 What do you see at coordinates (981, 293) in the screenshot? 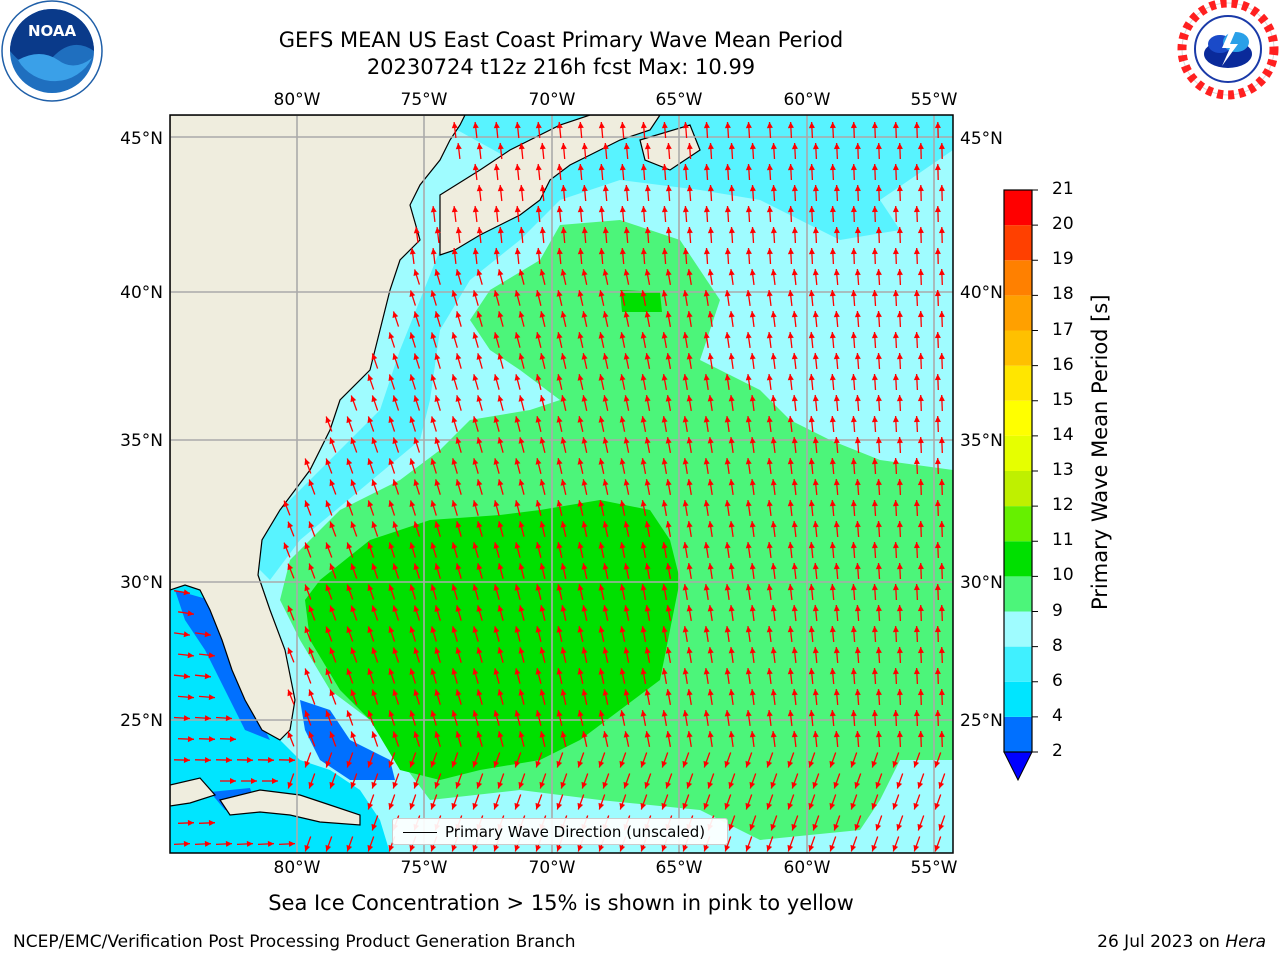
I see `lat-tick-right-40n: 40°N` at bounding box center [981, 293].